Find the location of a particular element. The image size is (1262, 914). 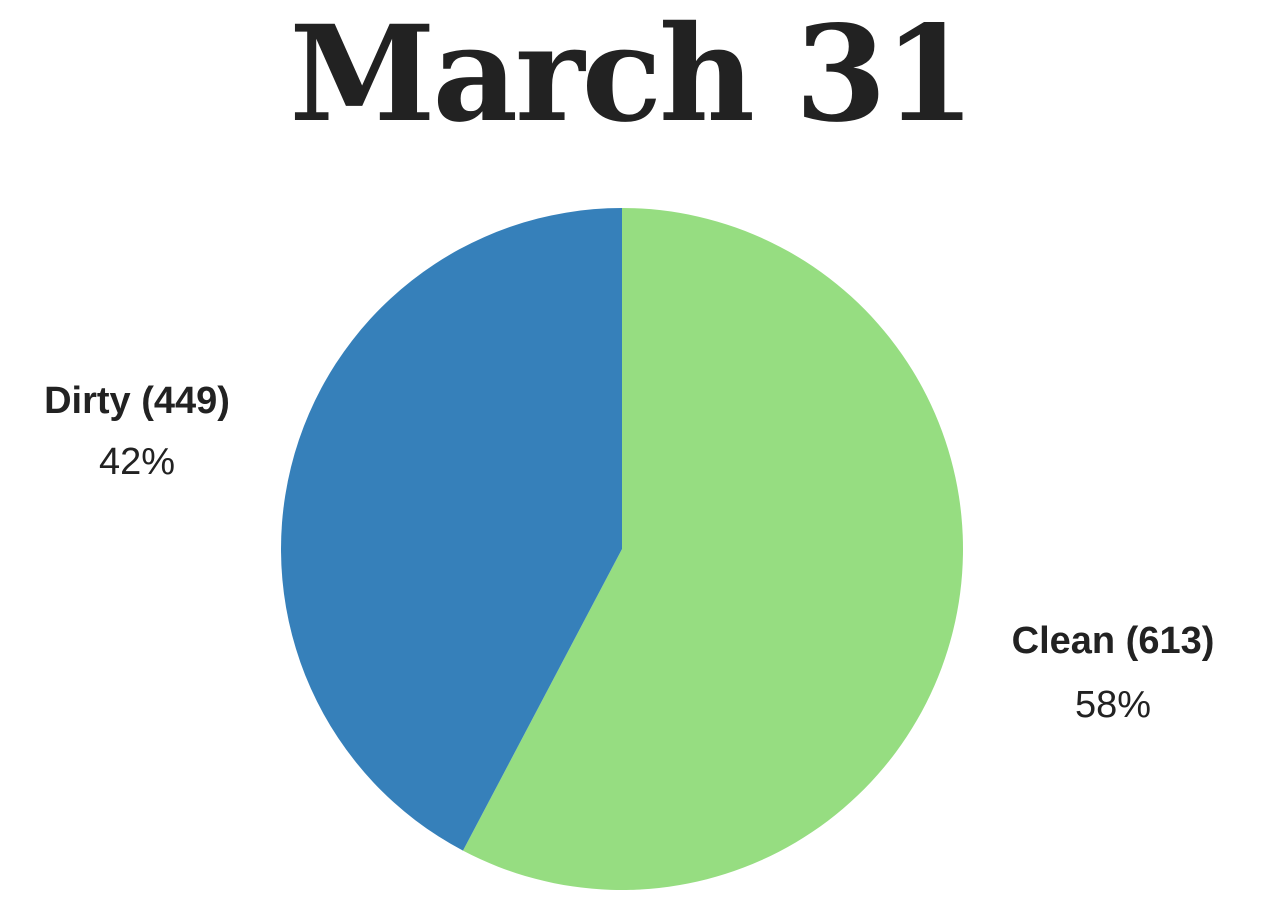

slice-label-dirty: Dirty (449) is located at coordinates (137, 401).